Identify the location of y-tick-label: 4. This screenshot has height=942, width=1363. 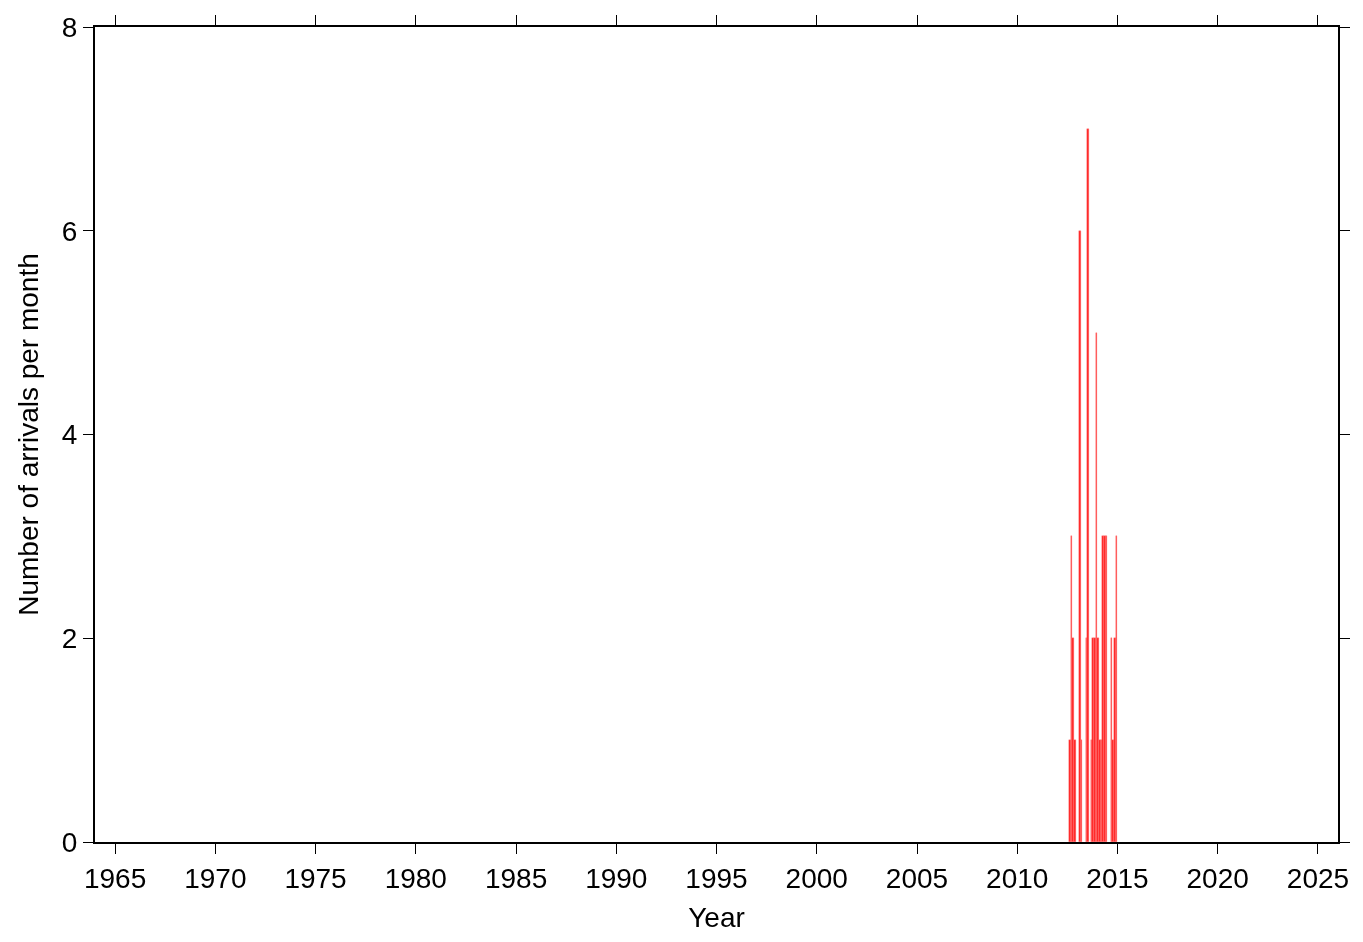
(69, 435).